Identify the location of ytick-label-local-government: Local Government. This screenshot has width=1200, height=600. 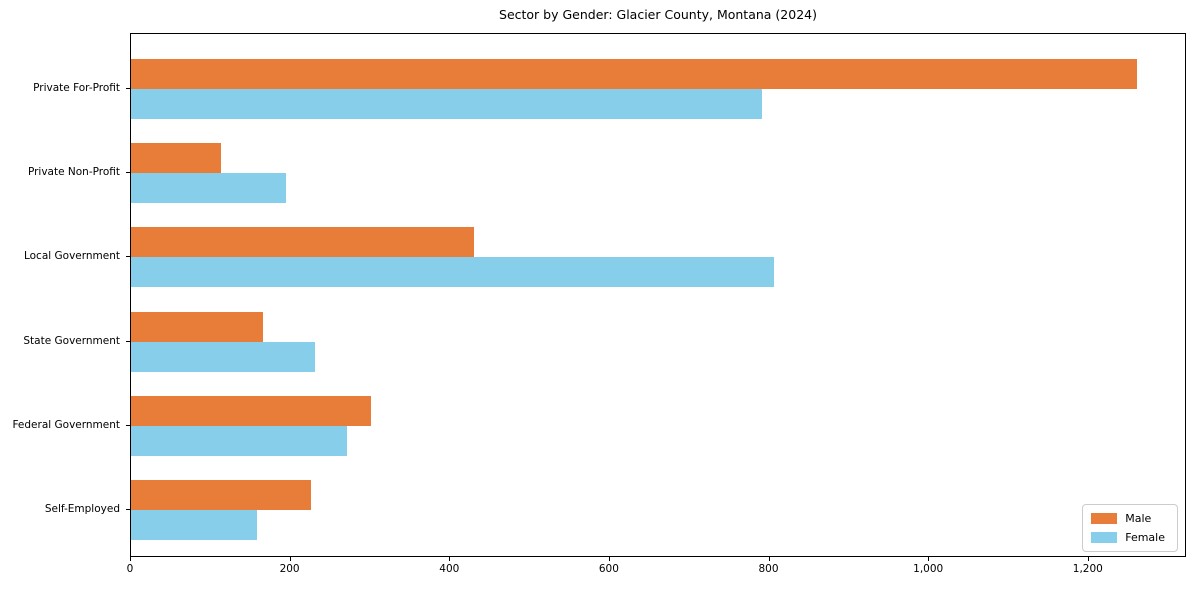
(71, 256).